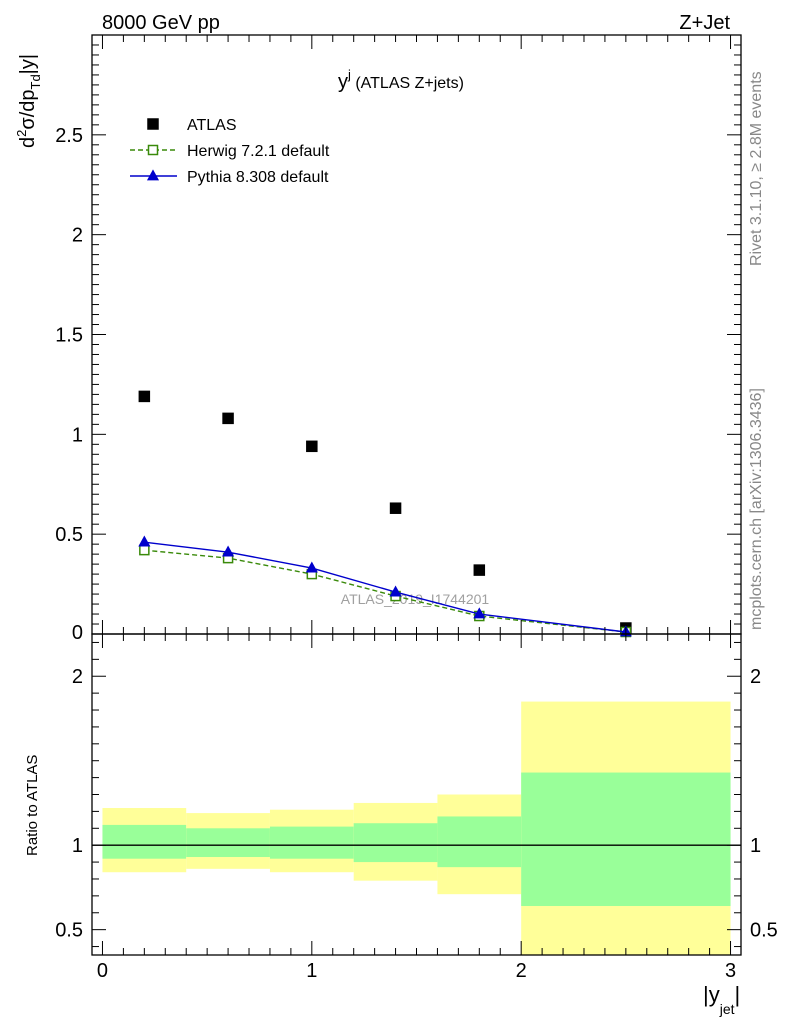  Describe the element at coordinates (77, 633) in the screenshot. I see `main-y-tick-label-zero: 0` at that location.